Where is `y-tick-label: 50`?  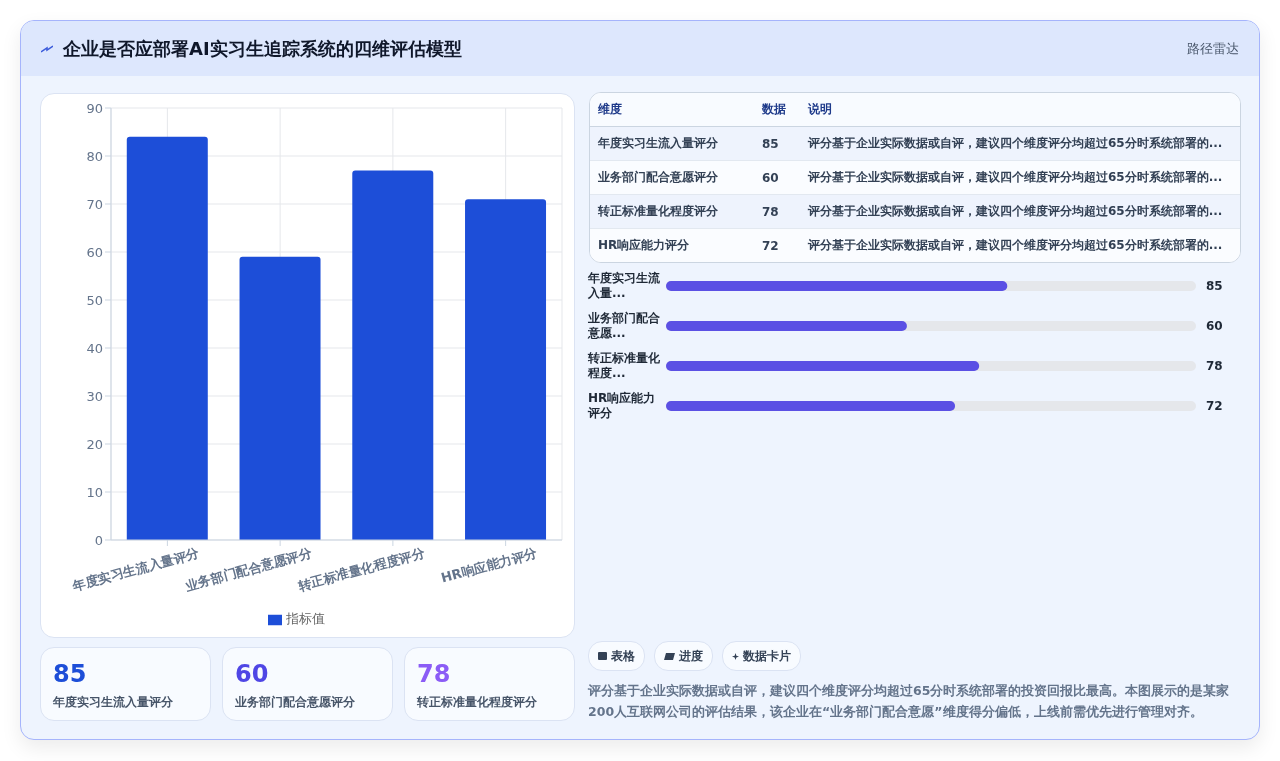 y-tick-label: 50 is located at coordinates (94, 300).